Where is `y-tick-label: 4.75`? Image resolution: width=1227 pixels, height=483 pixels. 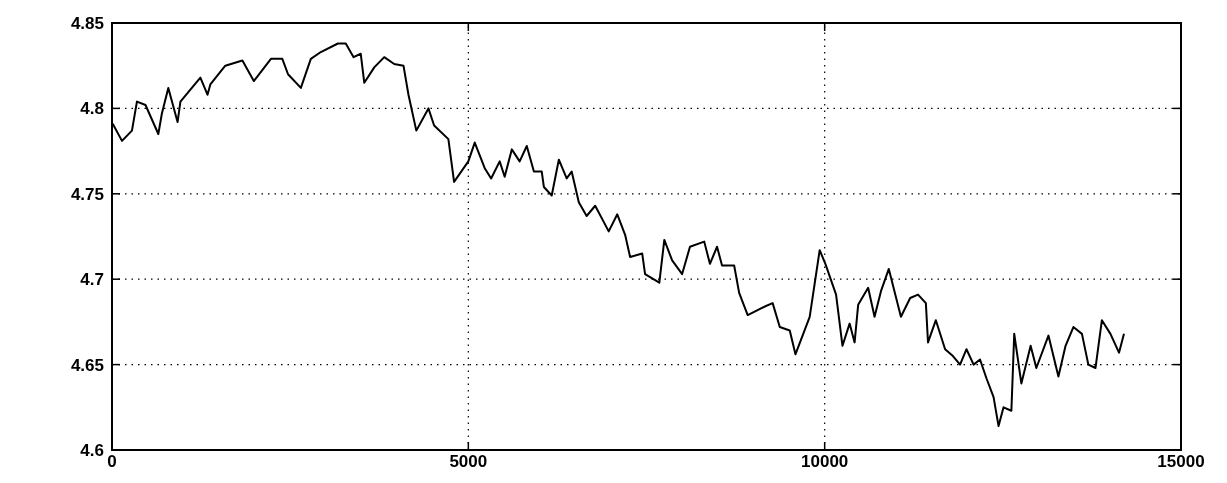
y-tick-label: 4.75 is located at coordinates (87, 194).